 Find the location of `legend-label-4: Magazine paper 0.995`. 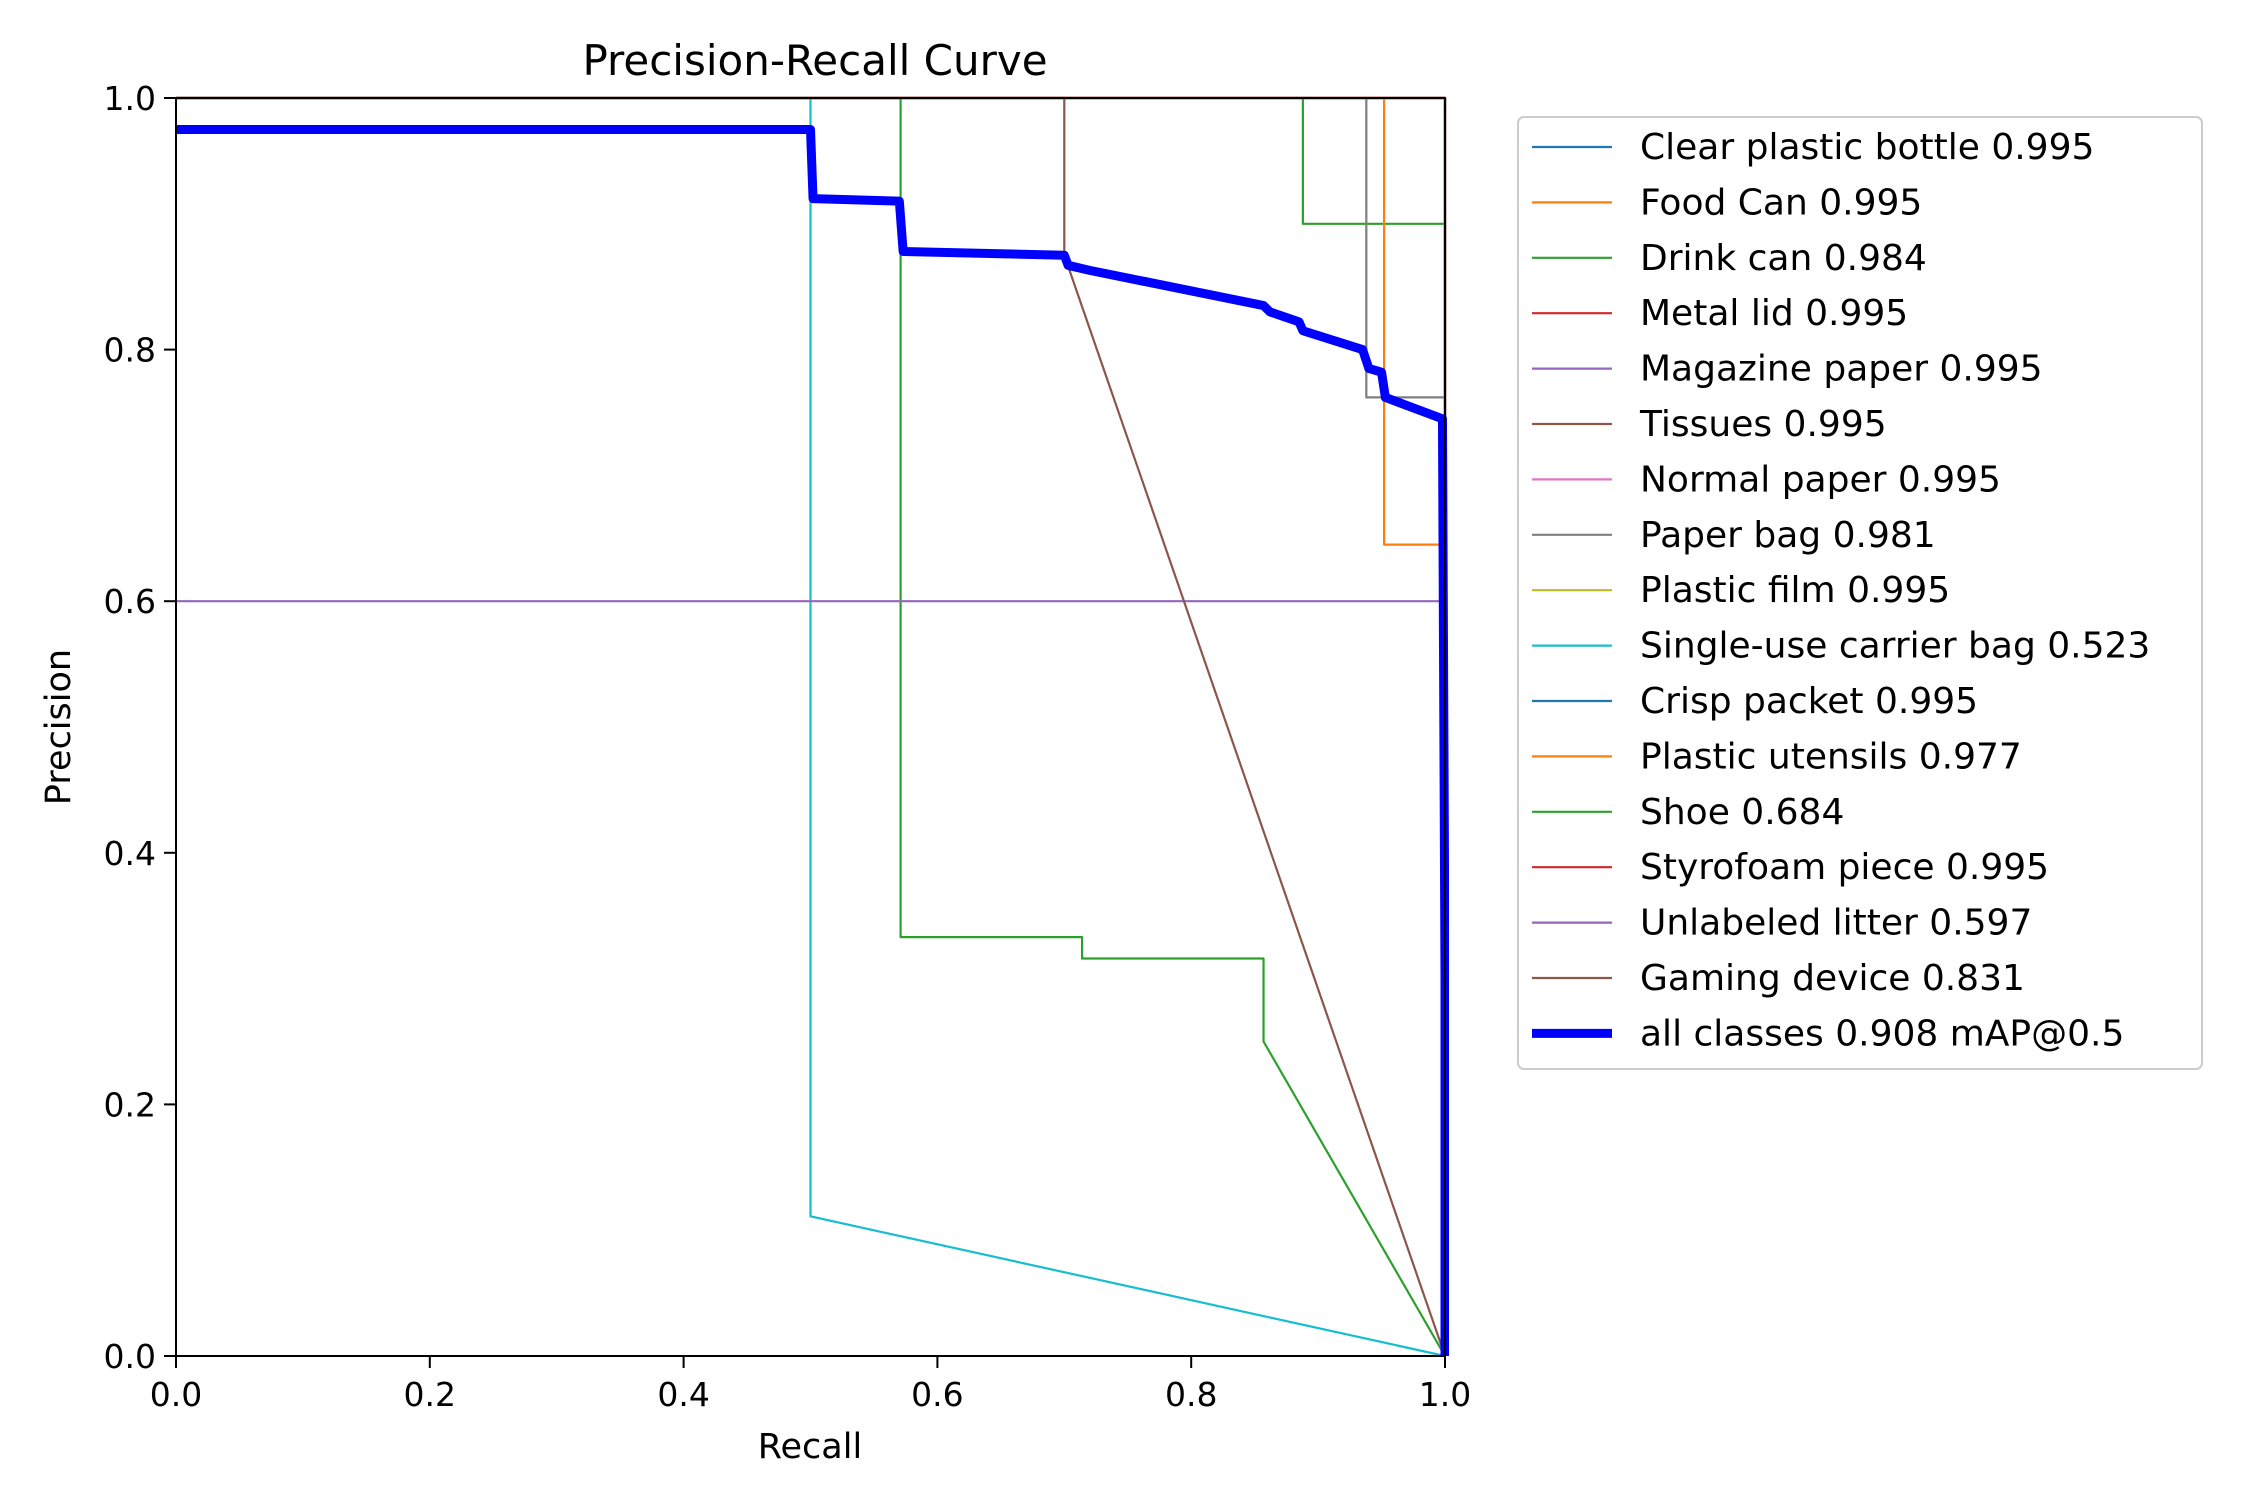

legend-label-4: Magazine paper 0.995 is located at coordinates (1841, 369).